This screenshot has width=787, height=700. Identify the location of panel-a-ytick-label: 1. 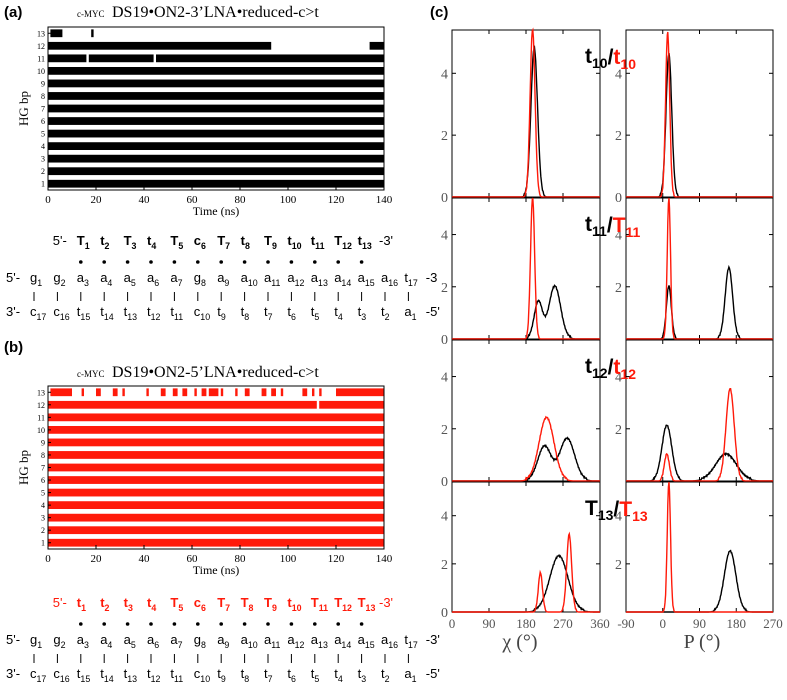
(43, 184).